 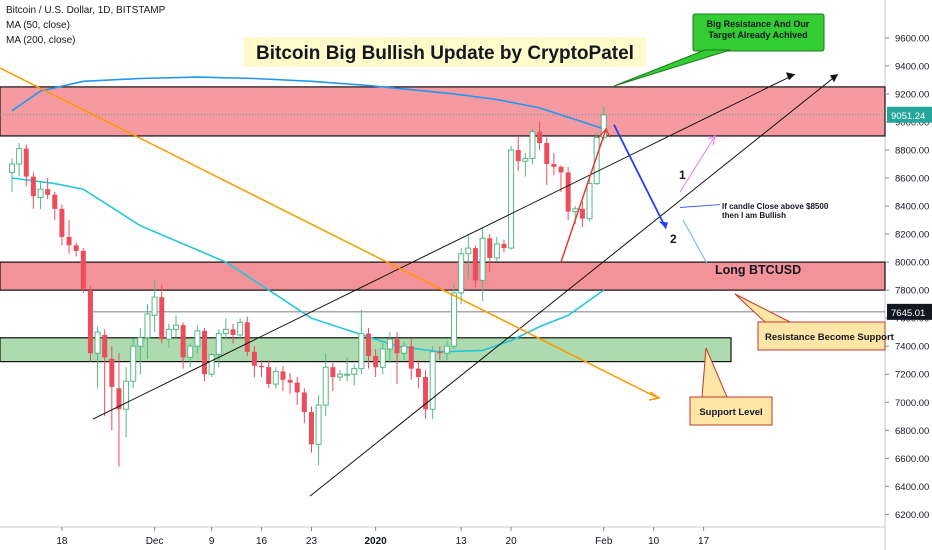 I want to click on last-price-badge, so click(x=909, y=114).